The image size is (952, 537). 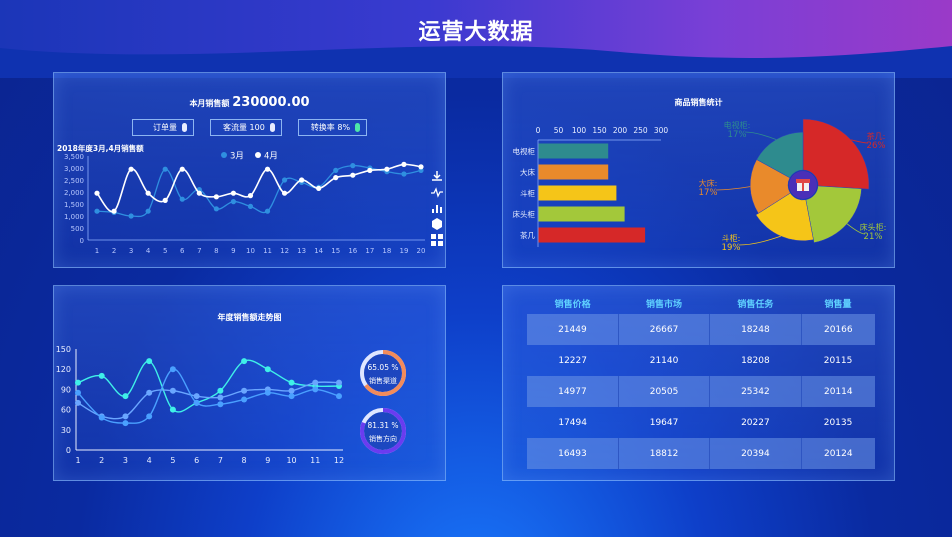 I want to click on x-tick-label: 150, so click(x=599, y=130).